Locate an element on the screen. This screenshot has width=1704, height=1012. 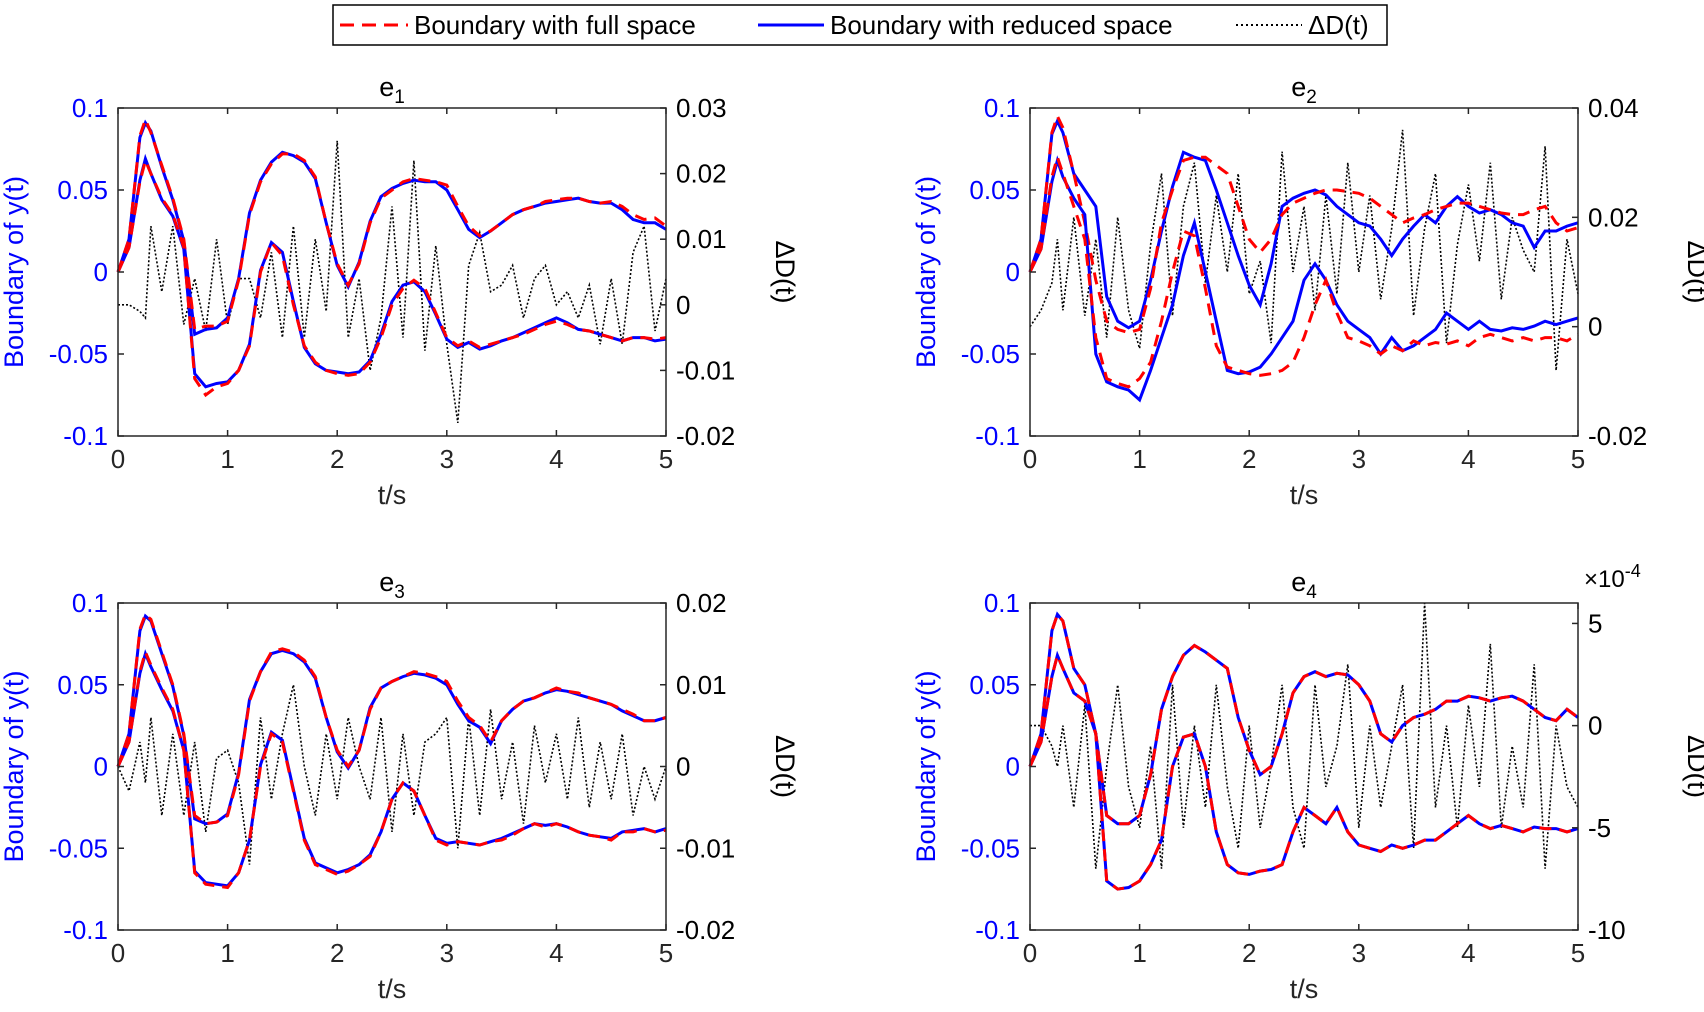
reduced-upper-line-e2 is located at coordinates (1303, 223).